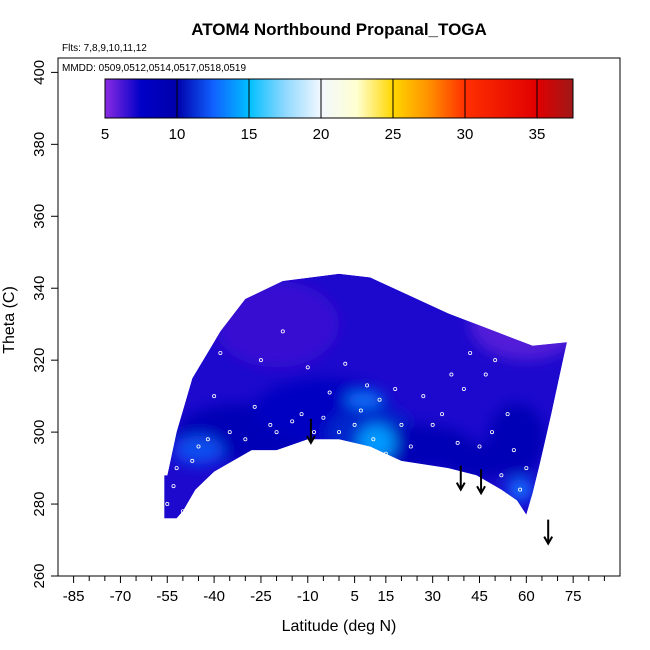 The image size is (650, 650). I want to click on x-tick-label: 45, so click(479, 596).